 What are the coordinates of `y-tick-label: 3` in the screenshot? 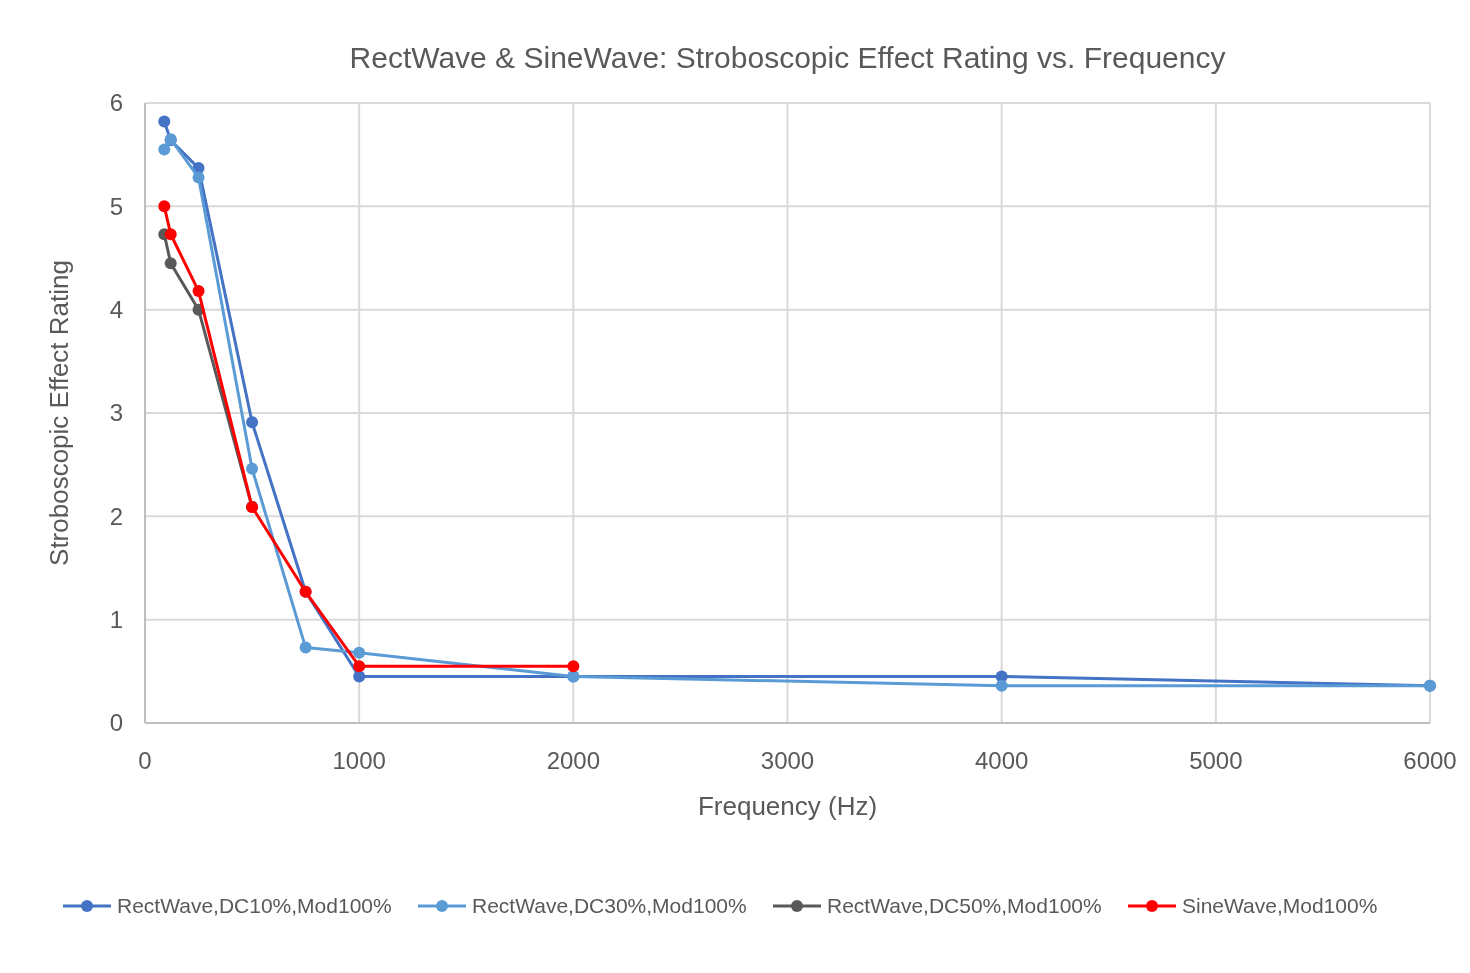 It's located at (116, 413).